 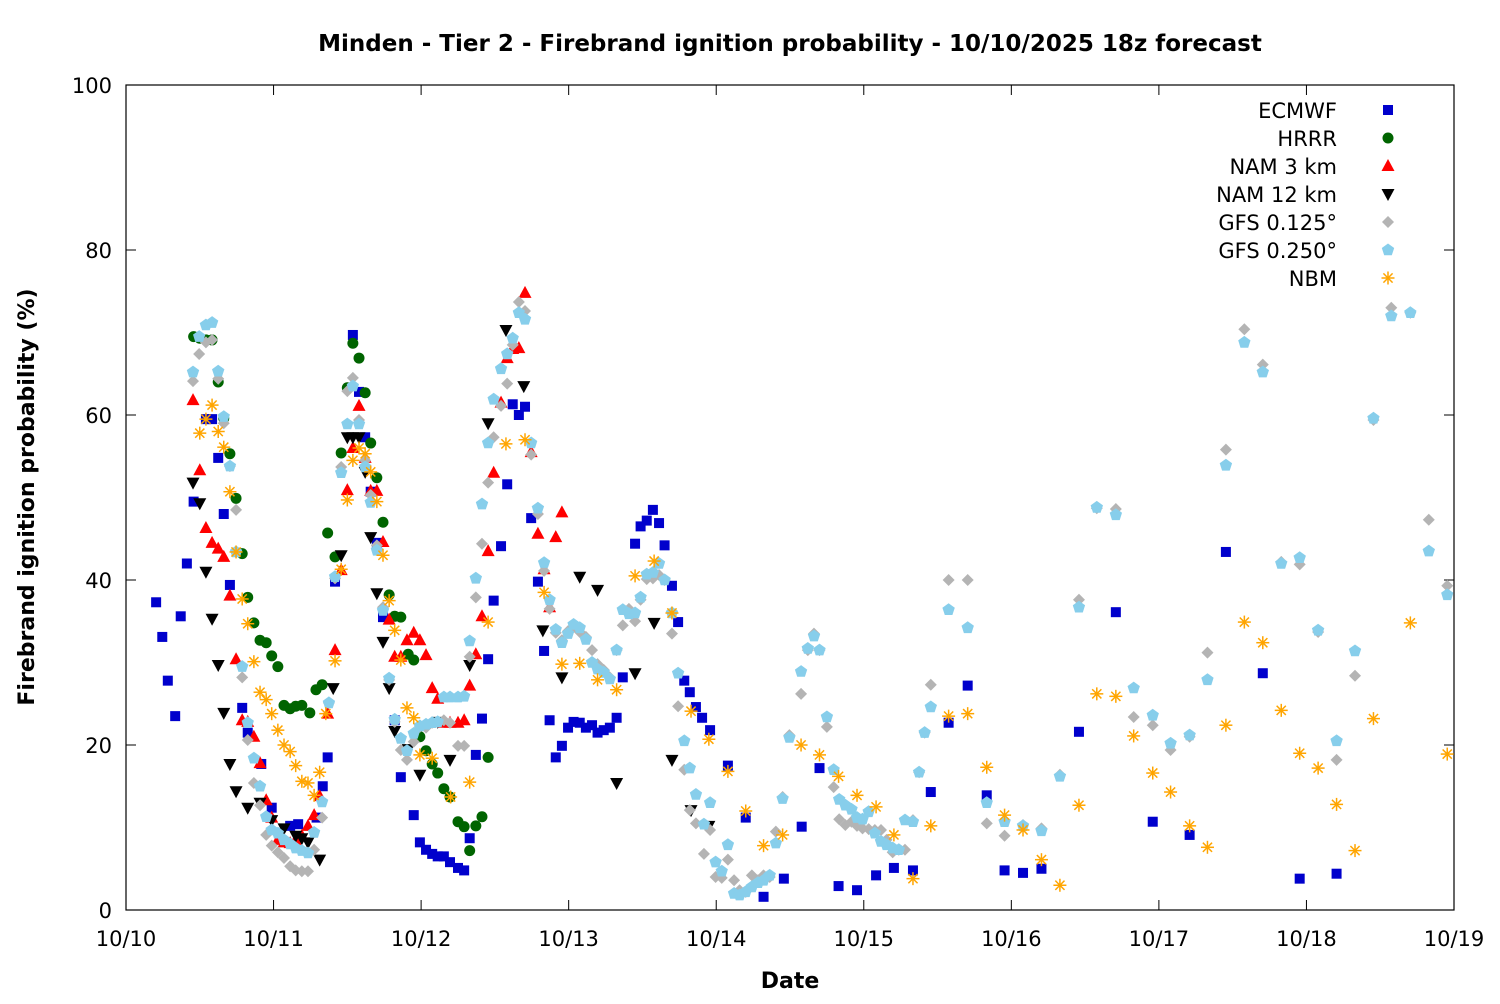 I want to click on x-tick-label: 10/10, so click(x=126, y=939).